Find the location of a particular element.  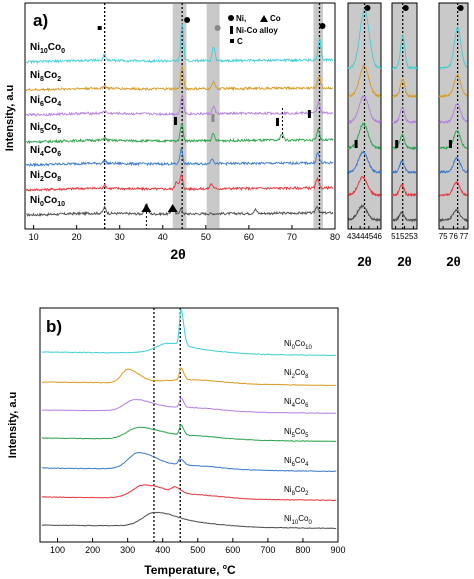

x-tick-label: 75 is located at coordinates (443, 236).